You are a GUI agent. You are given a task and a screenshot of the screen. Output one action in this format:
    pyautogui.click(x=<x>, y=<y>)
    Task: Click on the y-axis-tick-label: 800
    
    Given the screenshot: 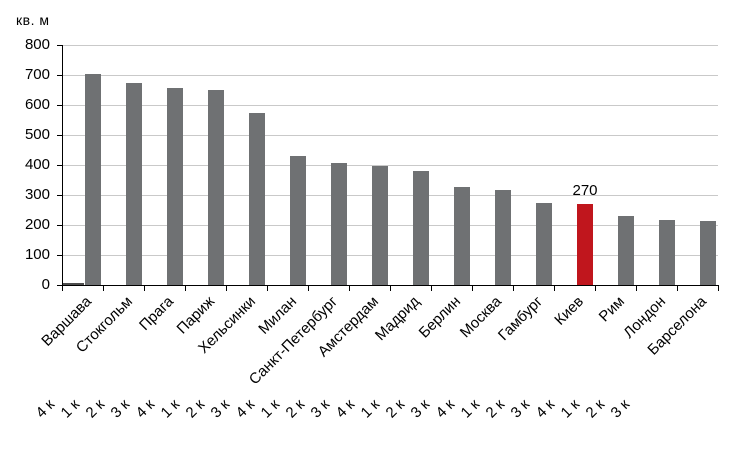 What is the action you would take?
    pyautogui.click(x=37, y=44)
    